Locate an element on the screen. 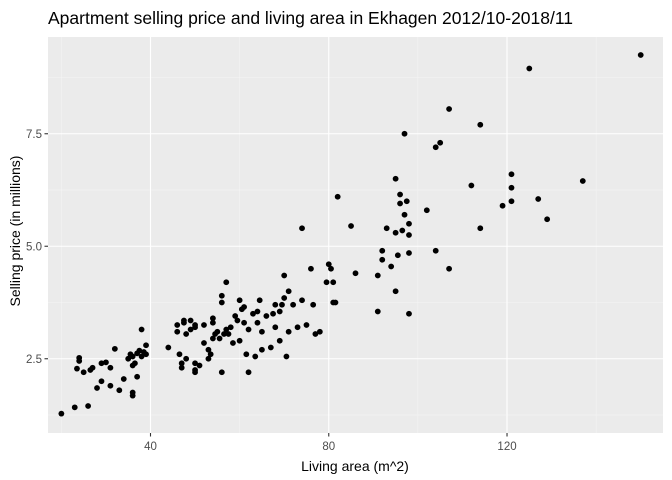 The height and width of the screenshot is (480, 672). y-tick-label: 2.5 is located at coordinates (34, 360).